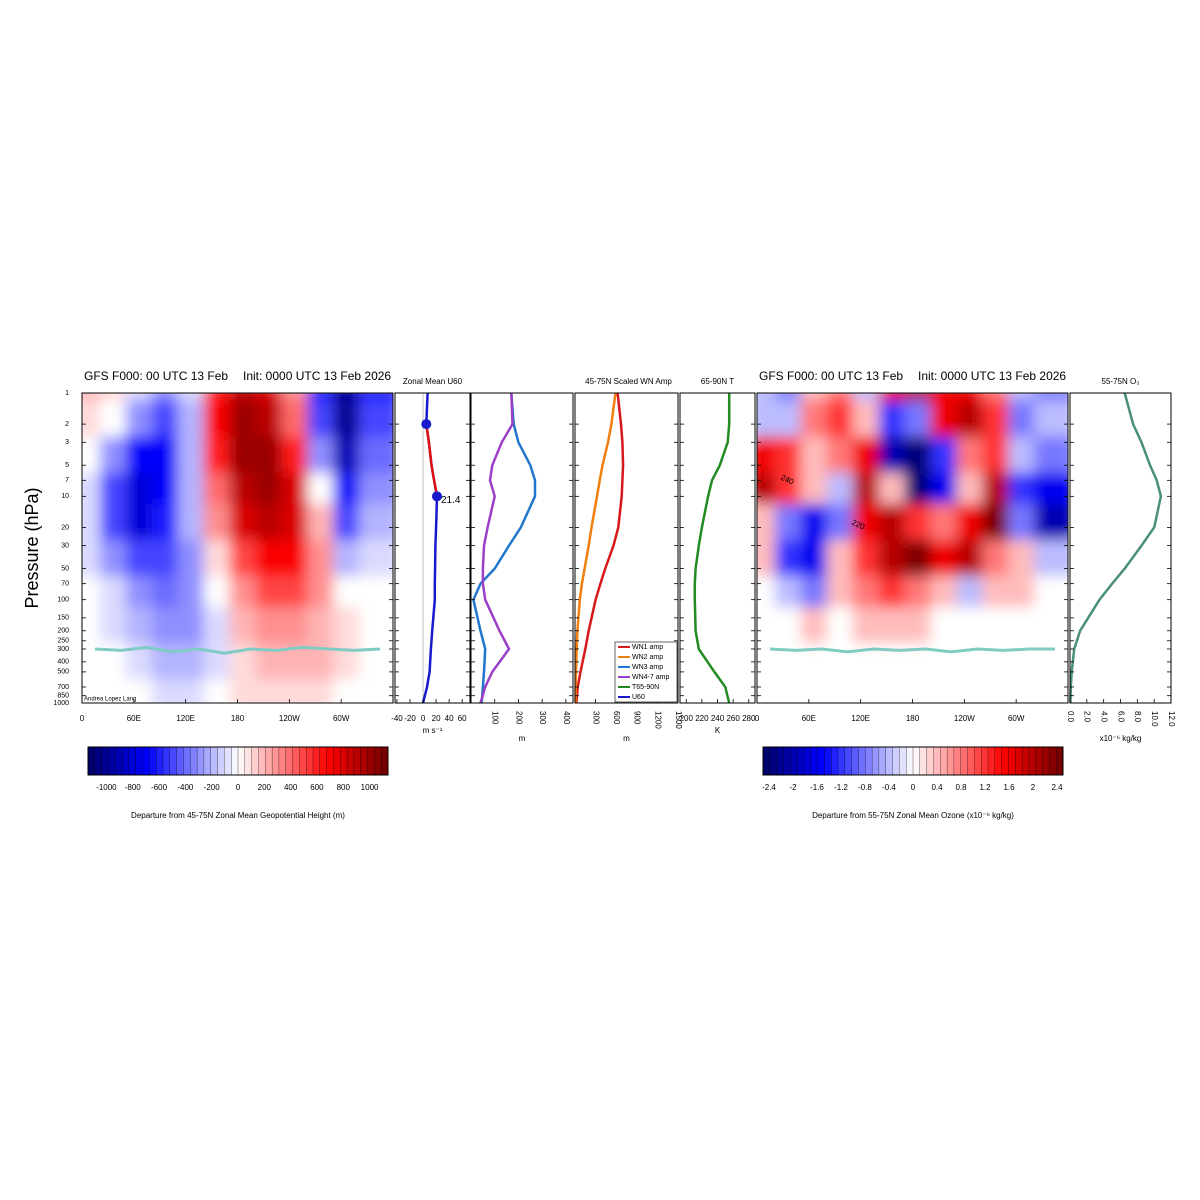 This screenshot has width=1200, height=1200. What do you see at coordinates (992, 376) in the screenshot?
I see `chart-subtitle: Init: 0000 UTC 13 Feb 2026` at bounding box center [992, 376].